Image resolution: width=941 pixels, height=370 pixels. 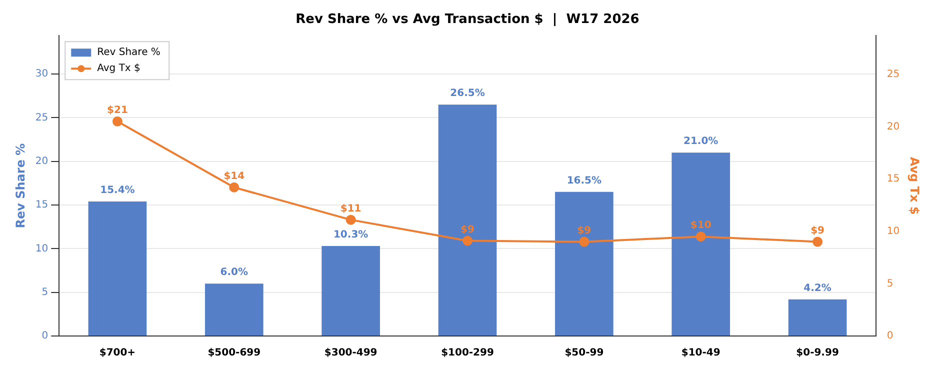 What do you see at coordinates (41, 118) in the screenshot?
I see `y-tick-label: 25` at bounding box center [41, 118].